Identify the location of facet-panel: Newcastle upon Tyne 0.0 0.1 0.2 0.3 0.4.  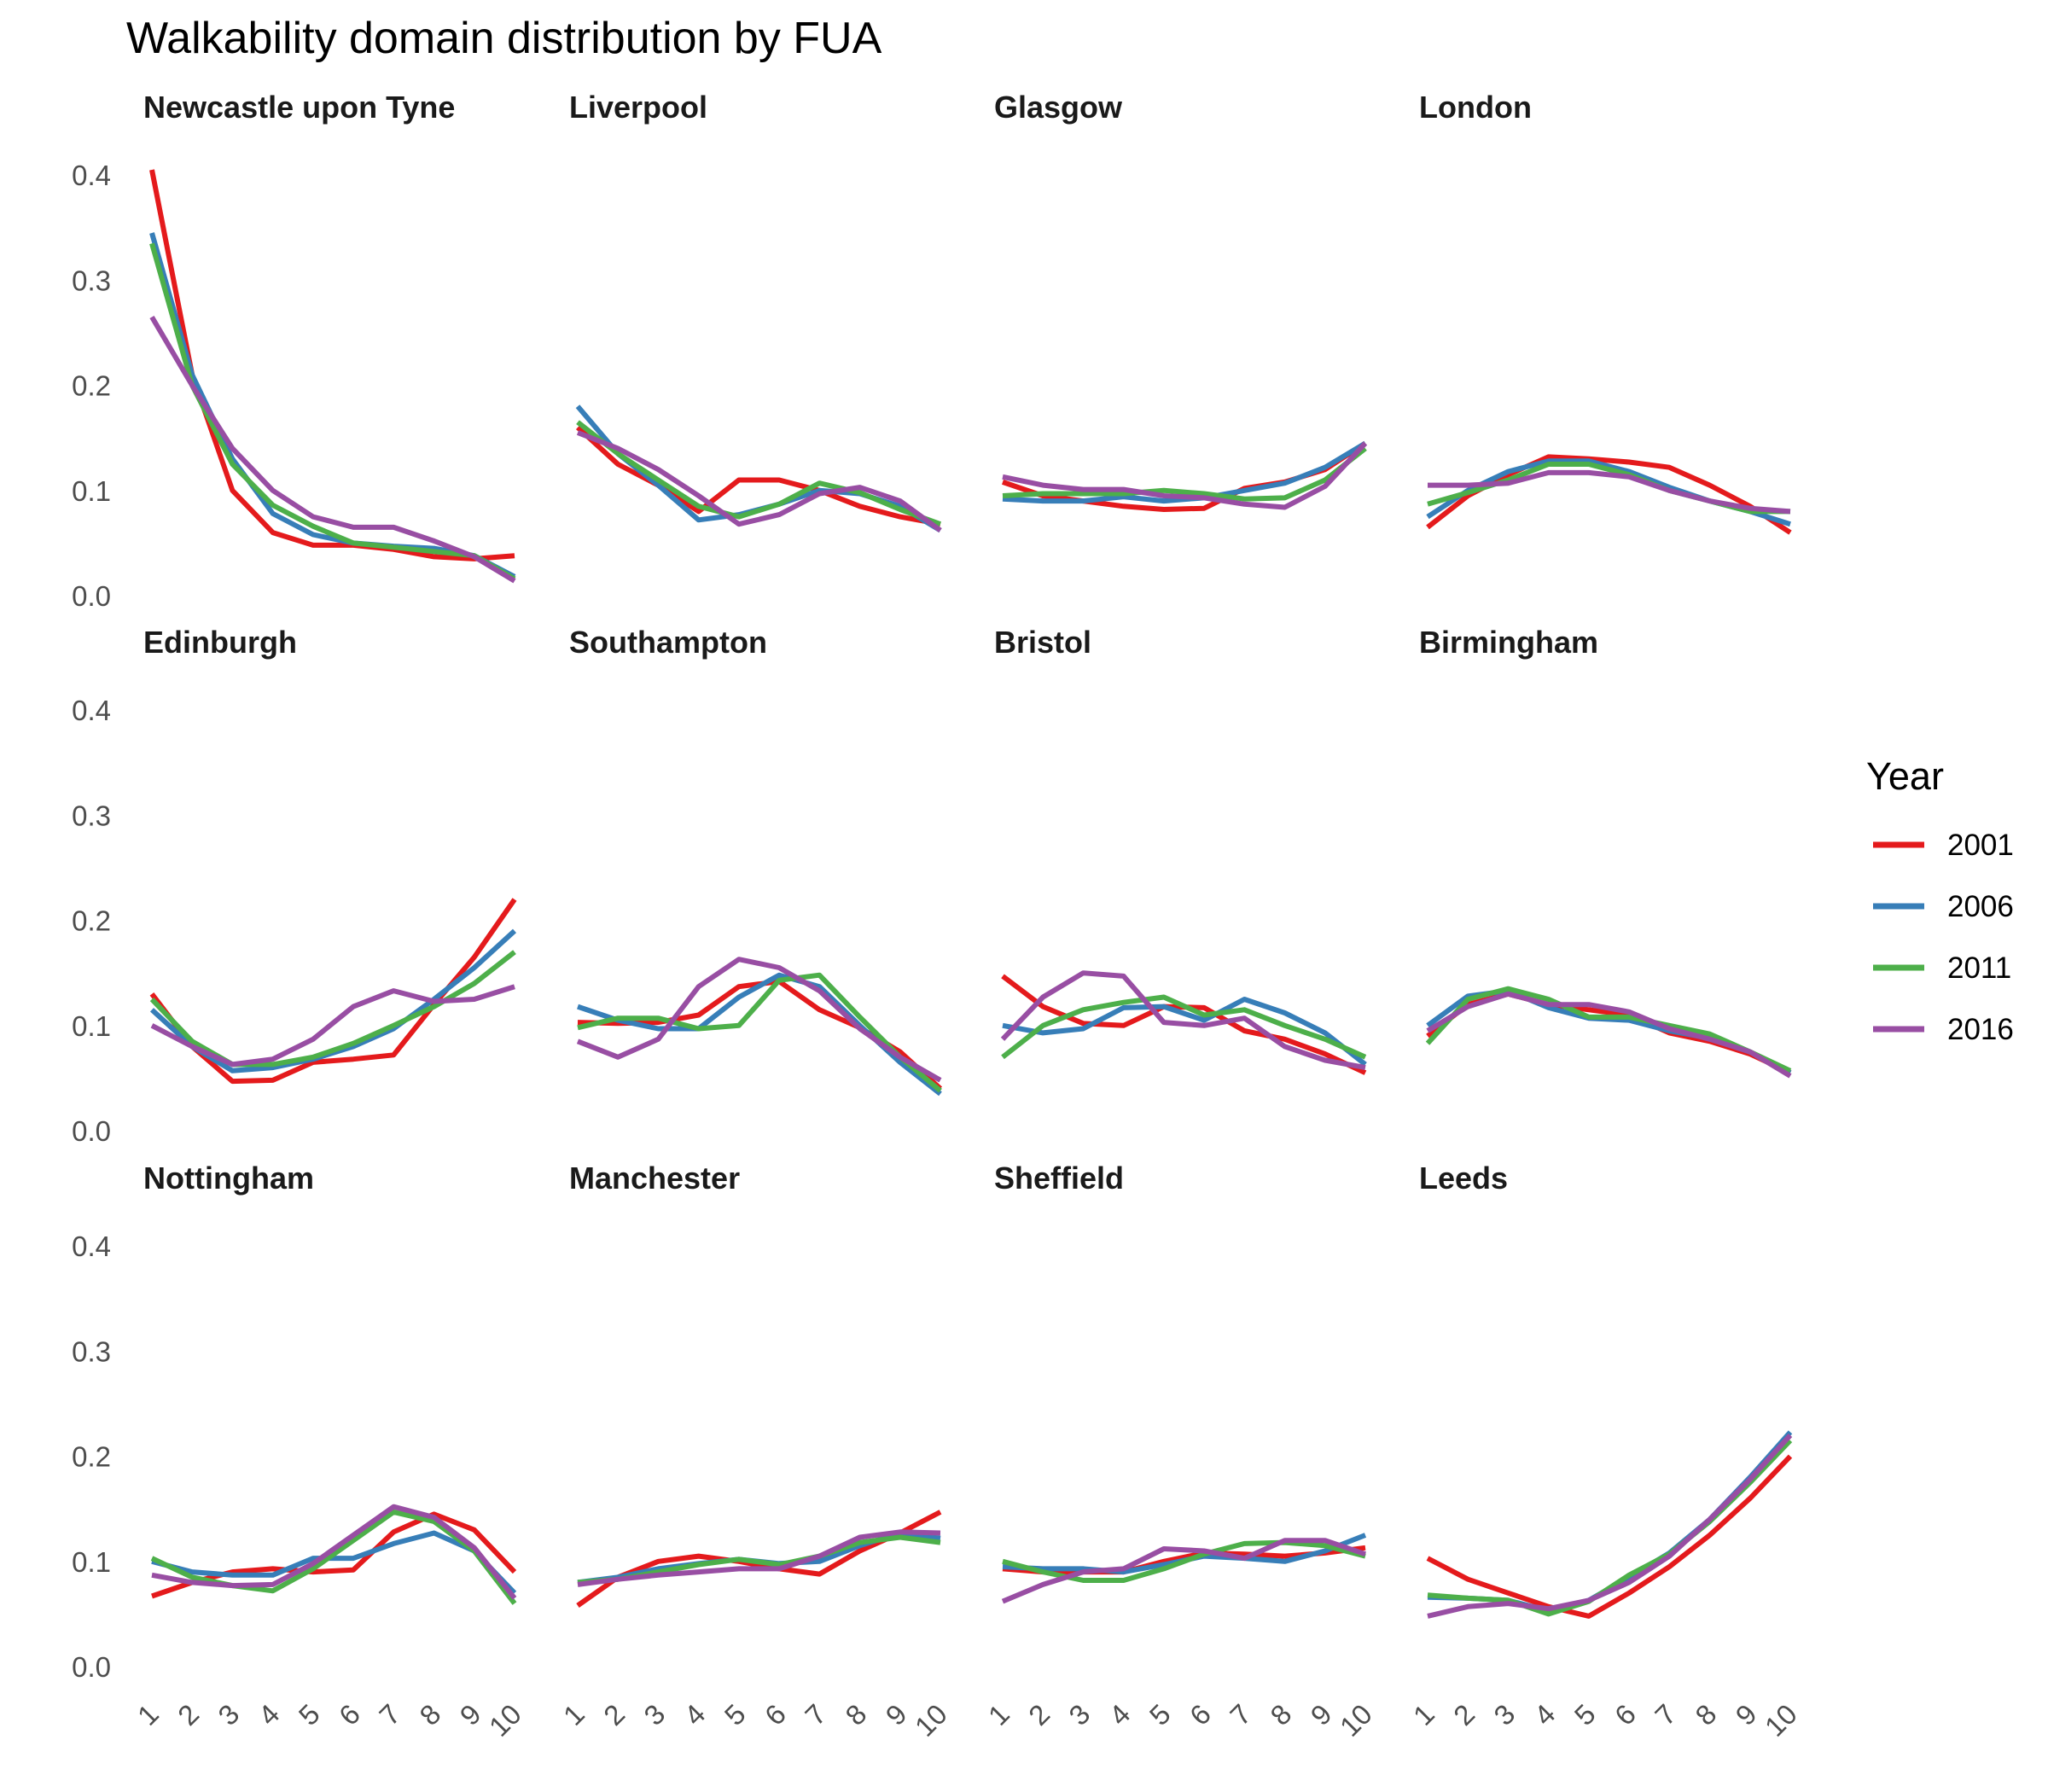
(294, 351).